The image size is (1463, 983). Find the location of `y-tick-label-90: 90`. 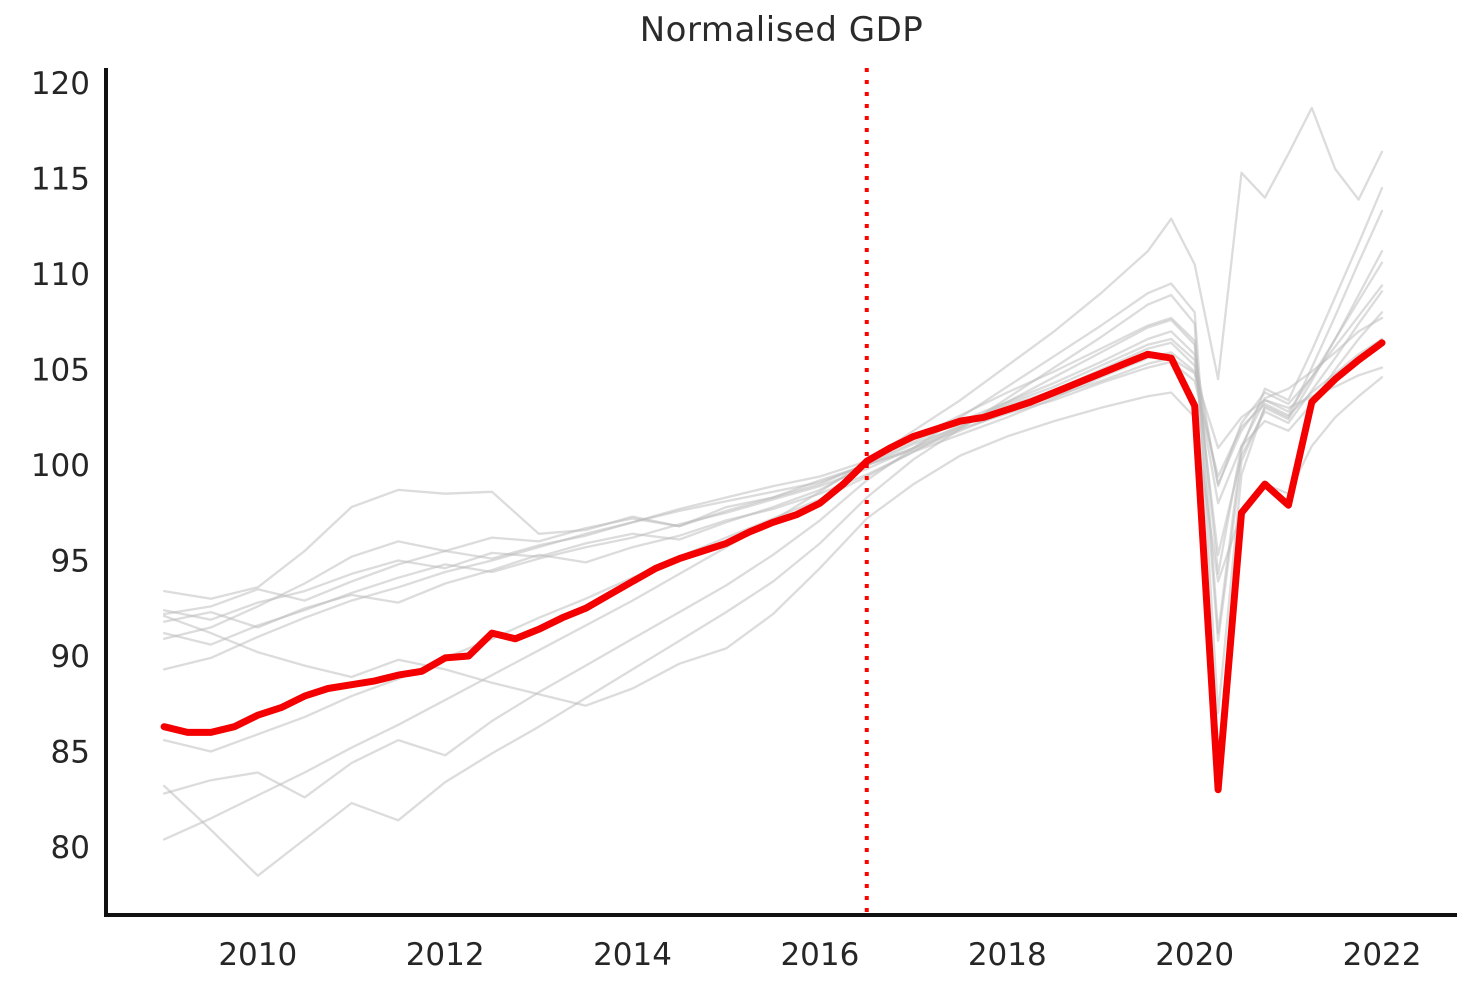

y-tick-label-90: 90 is located at coordinates (70, 657).